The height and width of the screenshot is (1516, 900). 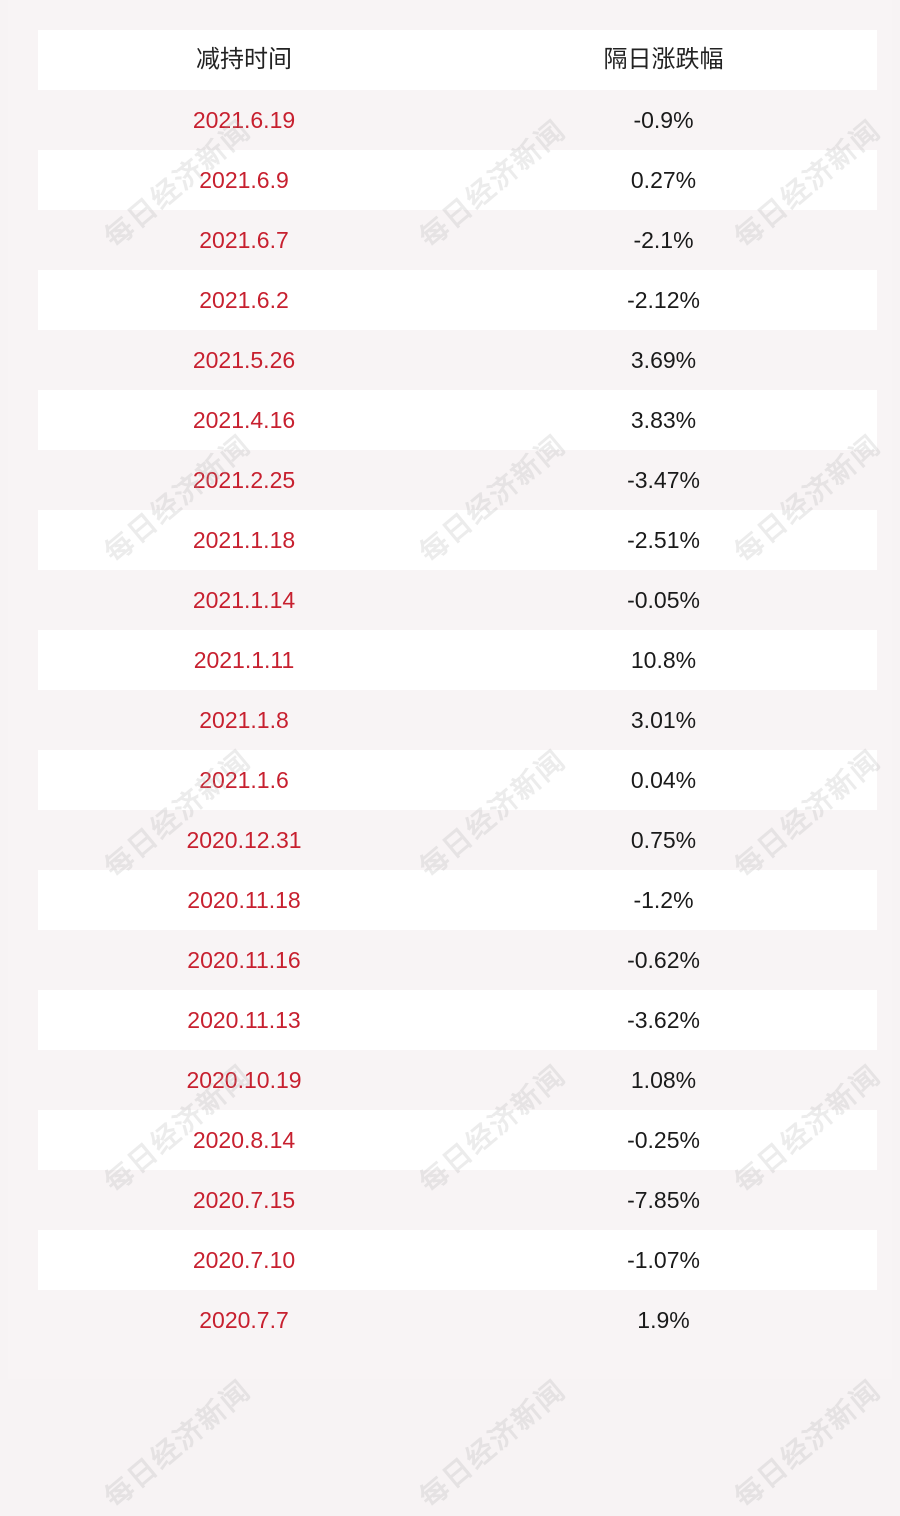 What do you see at coordinates (457, 180) in the screenshot?
I see `table-row: 2021.6.9 0.27%` at bounding box center [457, 180].